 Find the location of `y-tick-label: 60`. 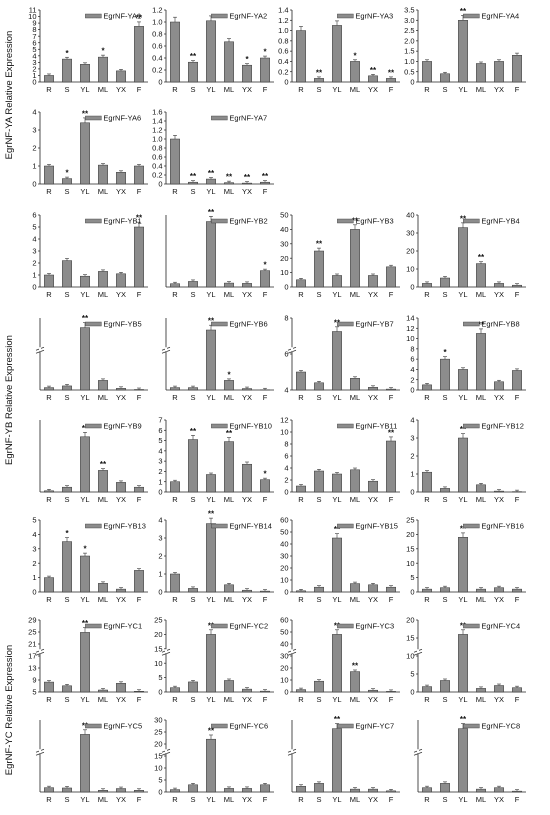

y-tick-label: 60 is located at coordinates (284, 520).